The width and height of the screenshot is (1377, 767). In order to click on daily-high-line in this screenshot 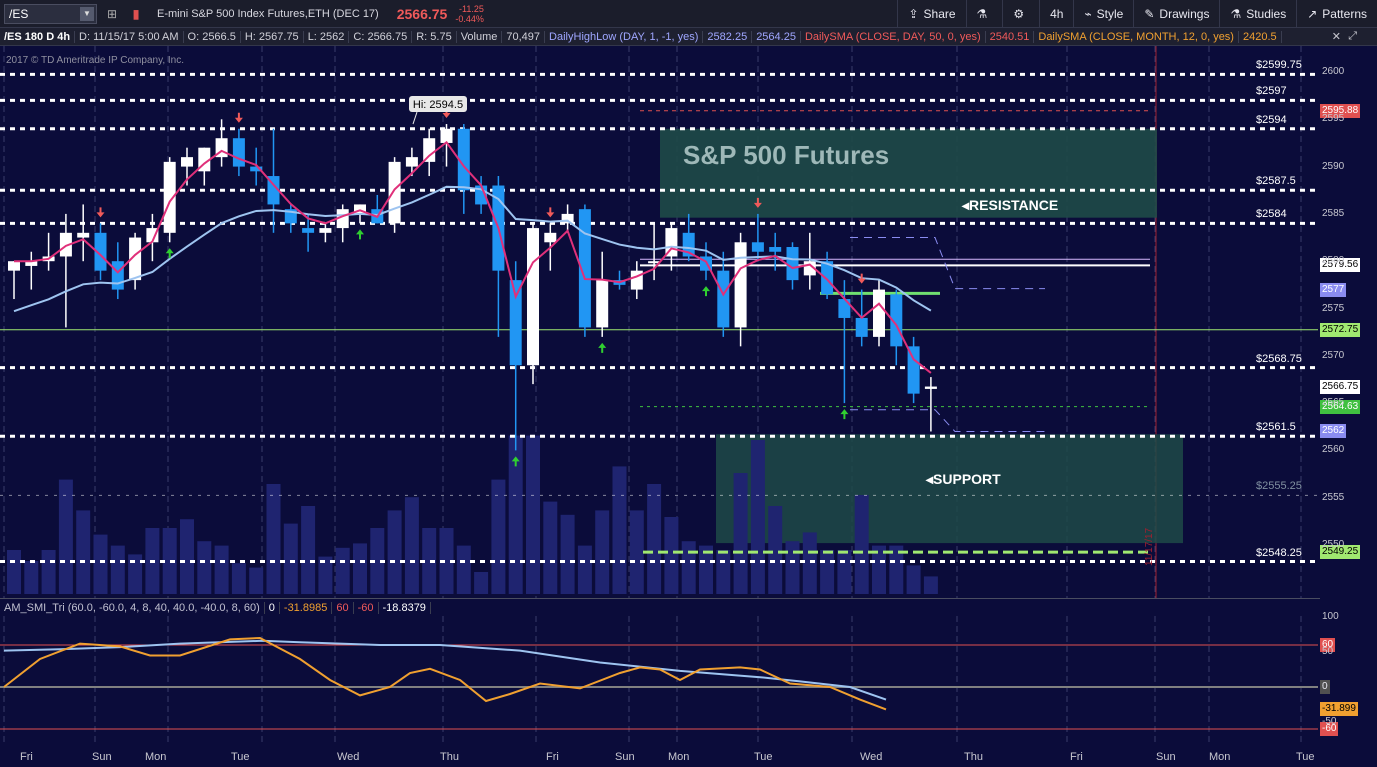, I will do `click(947, 263)`.